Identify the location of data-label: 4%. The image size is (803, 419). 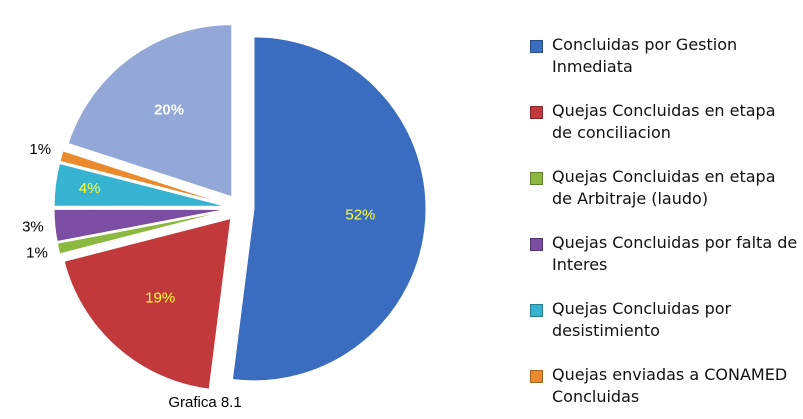
(90, 188).